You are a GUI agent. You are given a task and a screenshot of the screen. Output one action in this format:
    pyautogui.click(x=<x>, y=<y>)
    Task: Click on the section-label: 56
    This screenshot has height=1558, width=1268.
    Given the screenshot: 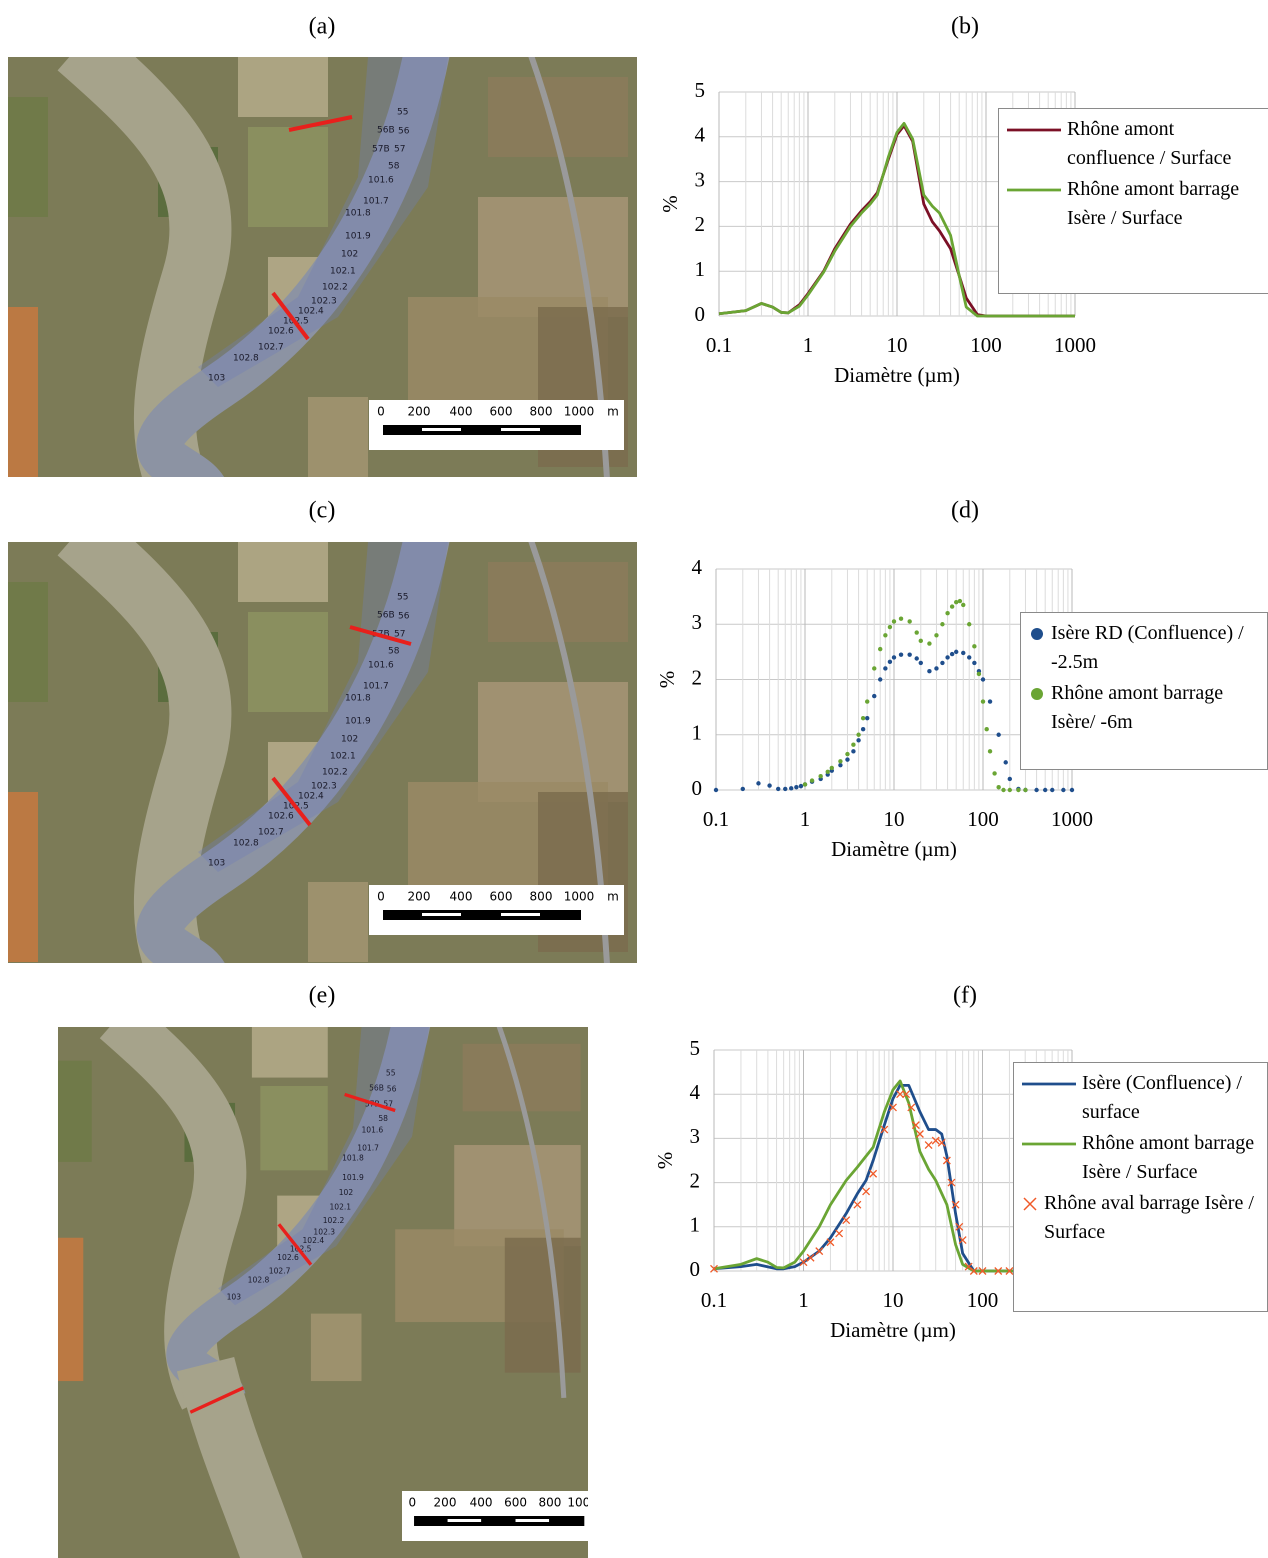 What is the action you would take?
    pyautogui.click(x=404, y=617)
    